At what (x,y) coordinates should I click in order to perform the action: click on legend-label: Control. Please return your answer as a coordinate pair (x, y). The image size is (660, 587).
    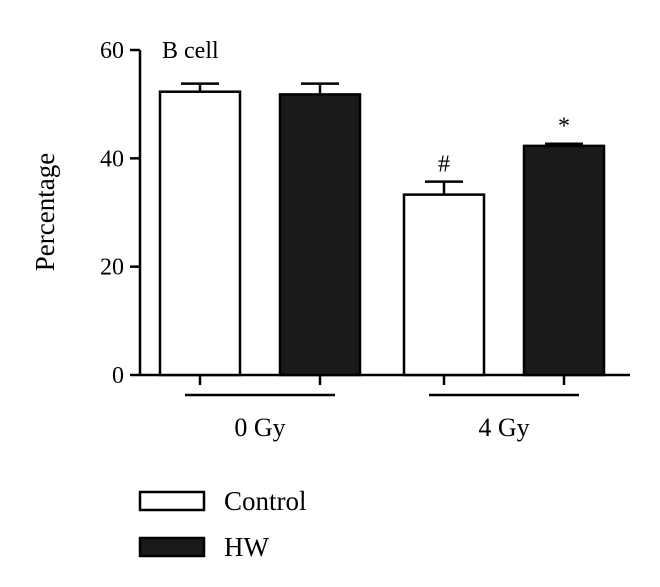
    Looking at the image, I should click on (265, 501).